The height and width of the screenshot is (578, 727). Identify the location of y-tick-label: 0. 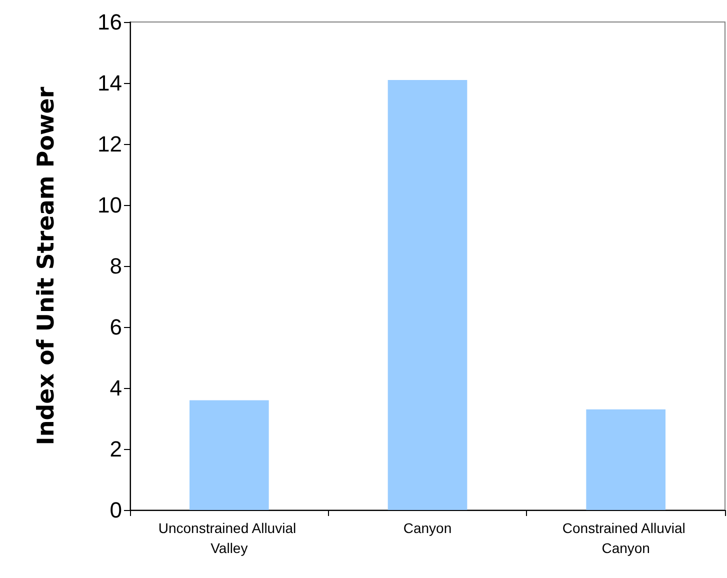
(116, 510).